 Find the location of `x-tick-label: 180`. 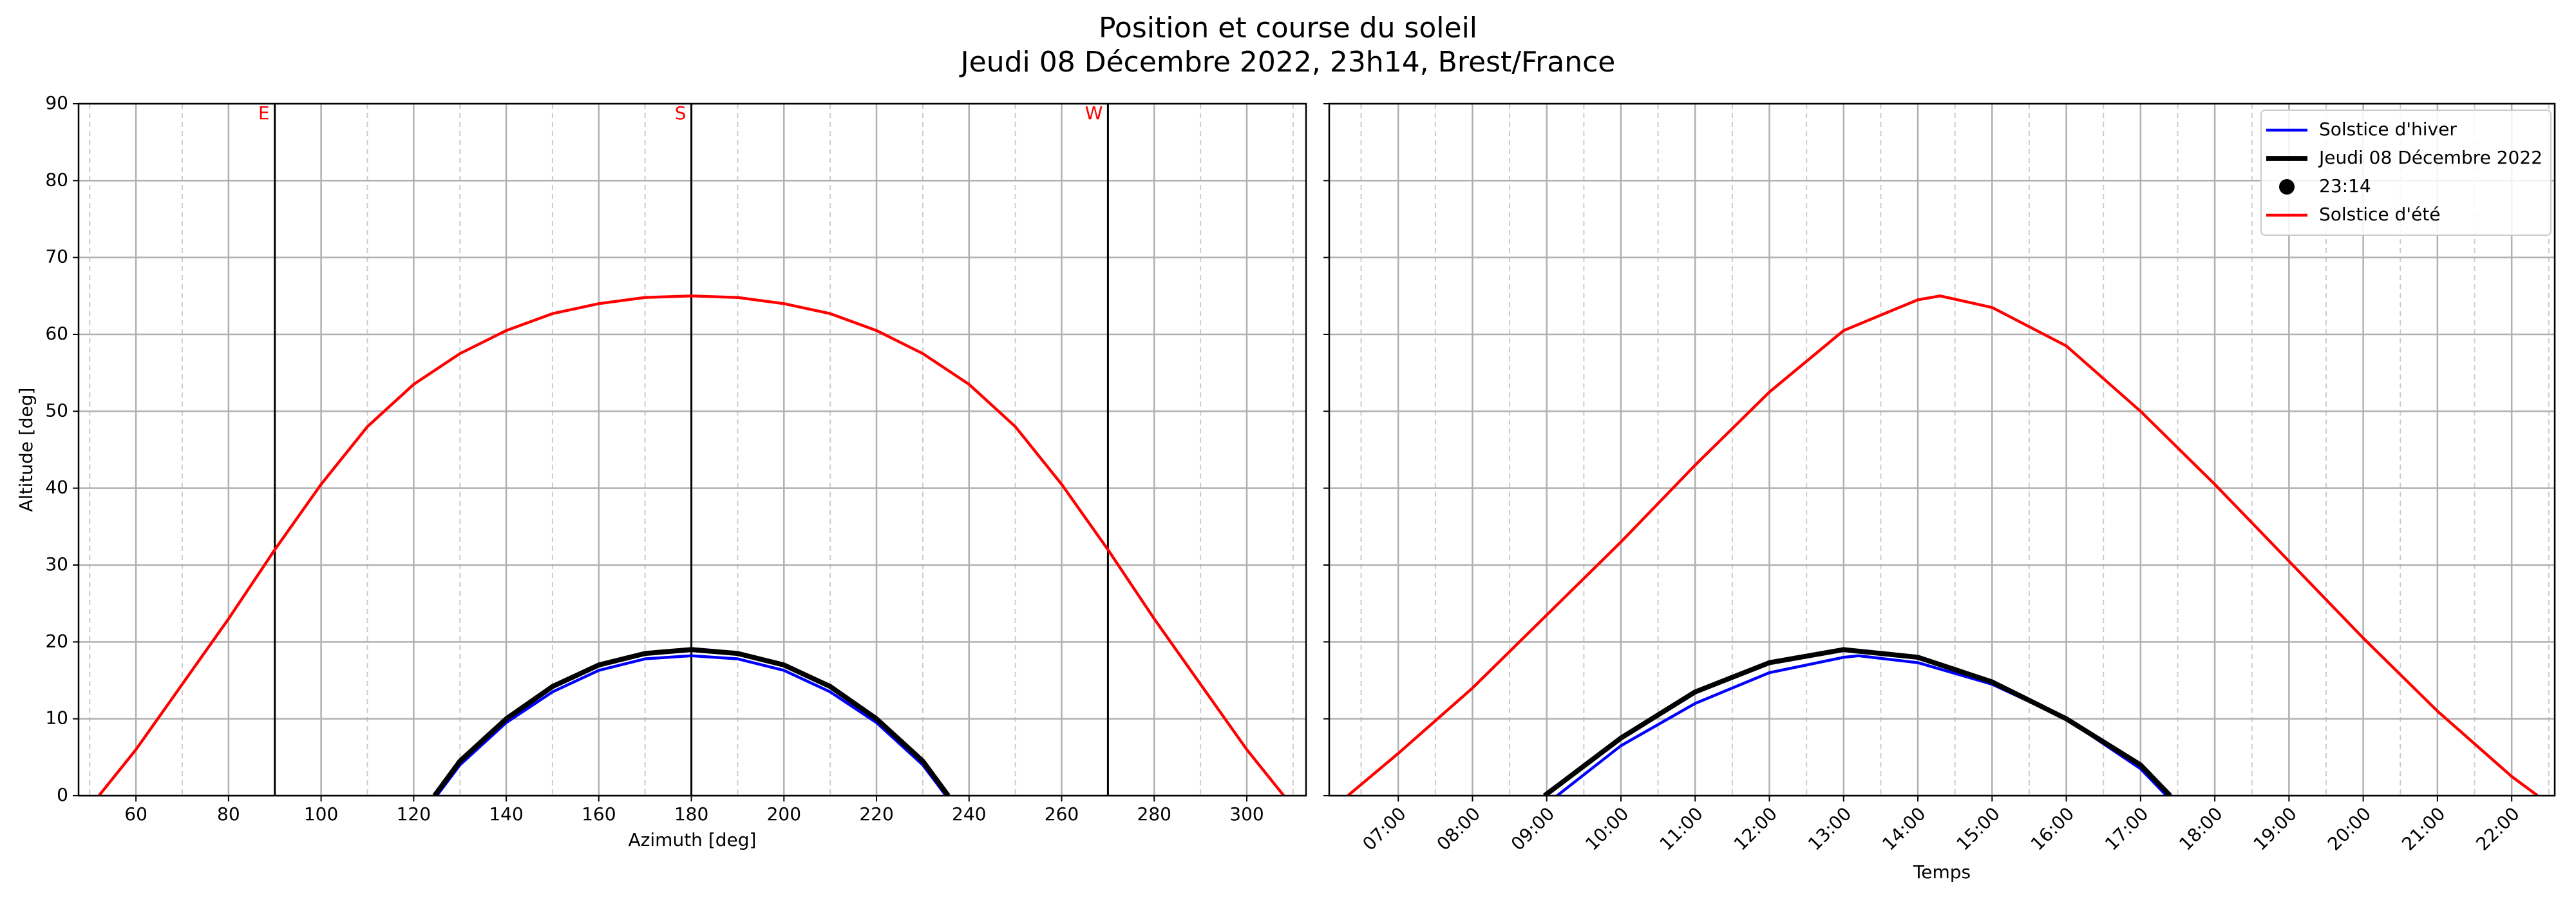

x-tick-label: 180 is located at coordinates (691, 814).